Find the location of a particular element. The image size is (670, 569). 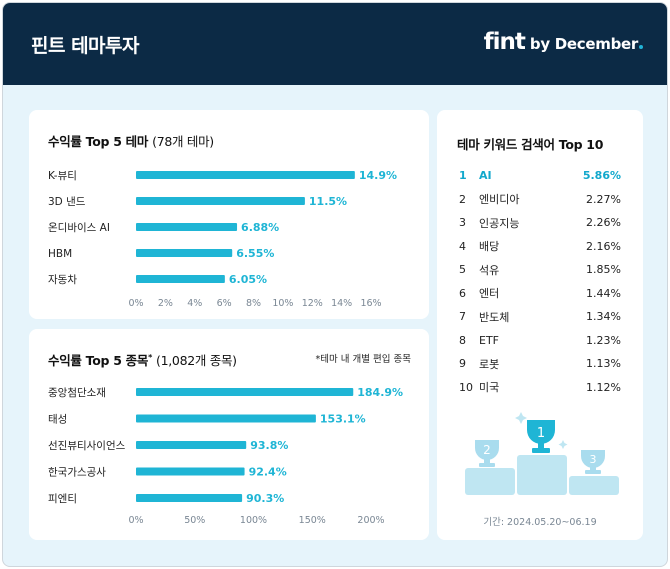

keyword-row: 5 석유 1.85% is located at coordinates (540, 270).